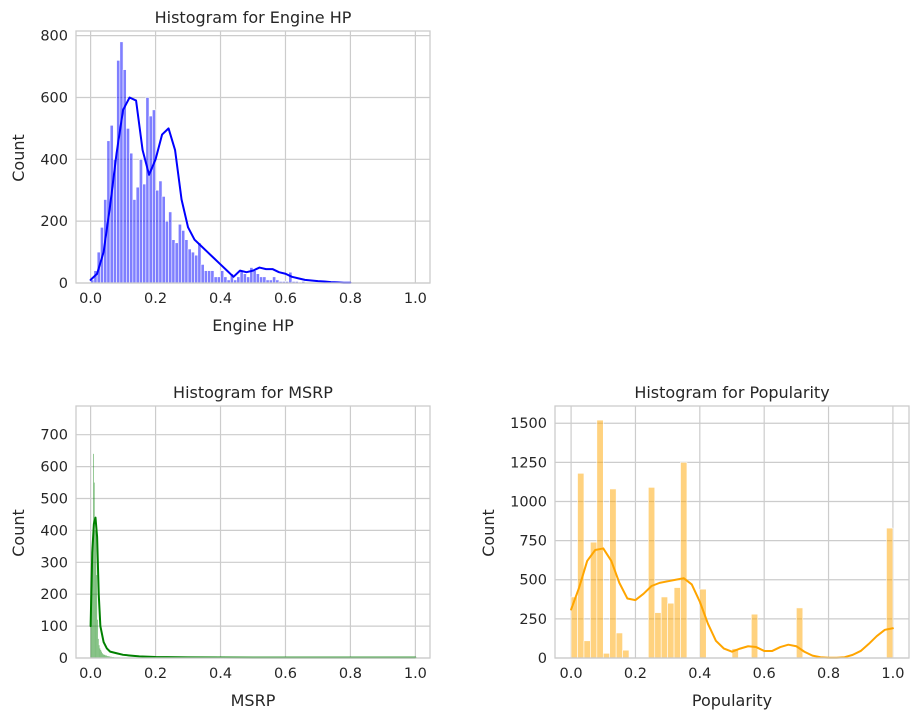  Describe the element at coordinates (220, 190) in the screenshot. I see `engine-hp-kde-line` at that location.